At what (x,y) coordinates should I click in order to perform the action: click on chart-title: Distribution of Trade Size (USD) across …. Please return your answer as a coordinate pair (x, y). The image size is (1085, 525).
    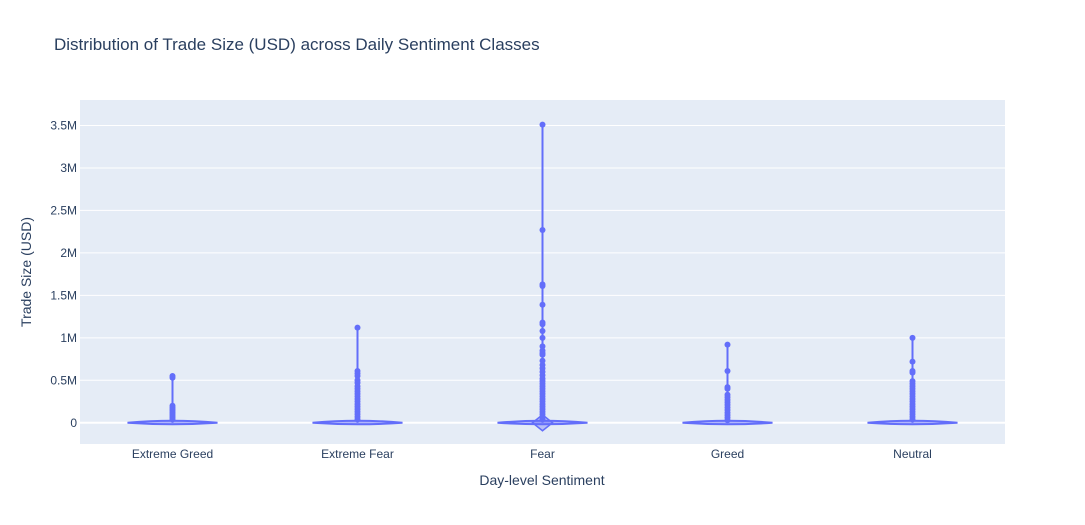
    Looking at the image, I should click on (297, 44).